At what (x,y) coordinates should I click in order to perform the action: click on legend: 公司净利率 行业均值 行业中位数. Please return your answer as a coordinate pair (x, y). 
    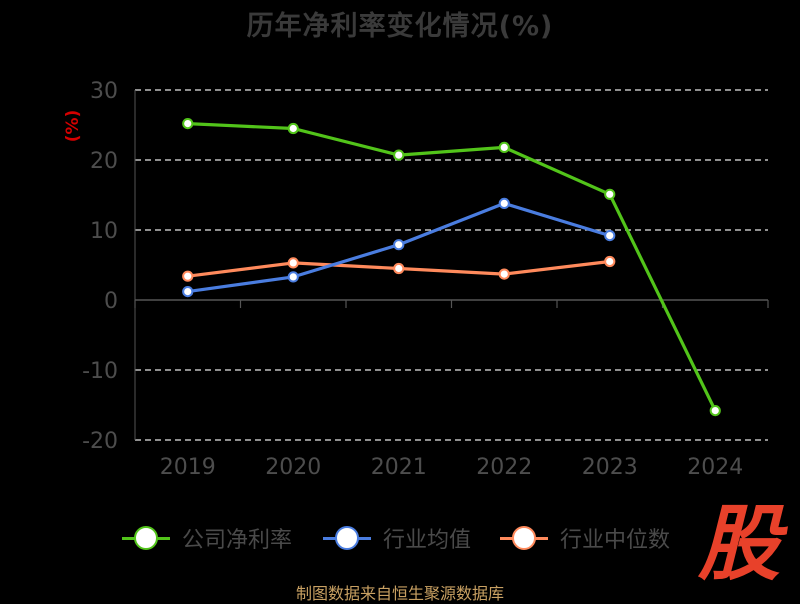
    Looking at the image, I should click on (400, 538).